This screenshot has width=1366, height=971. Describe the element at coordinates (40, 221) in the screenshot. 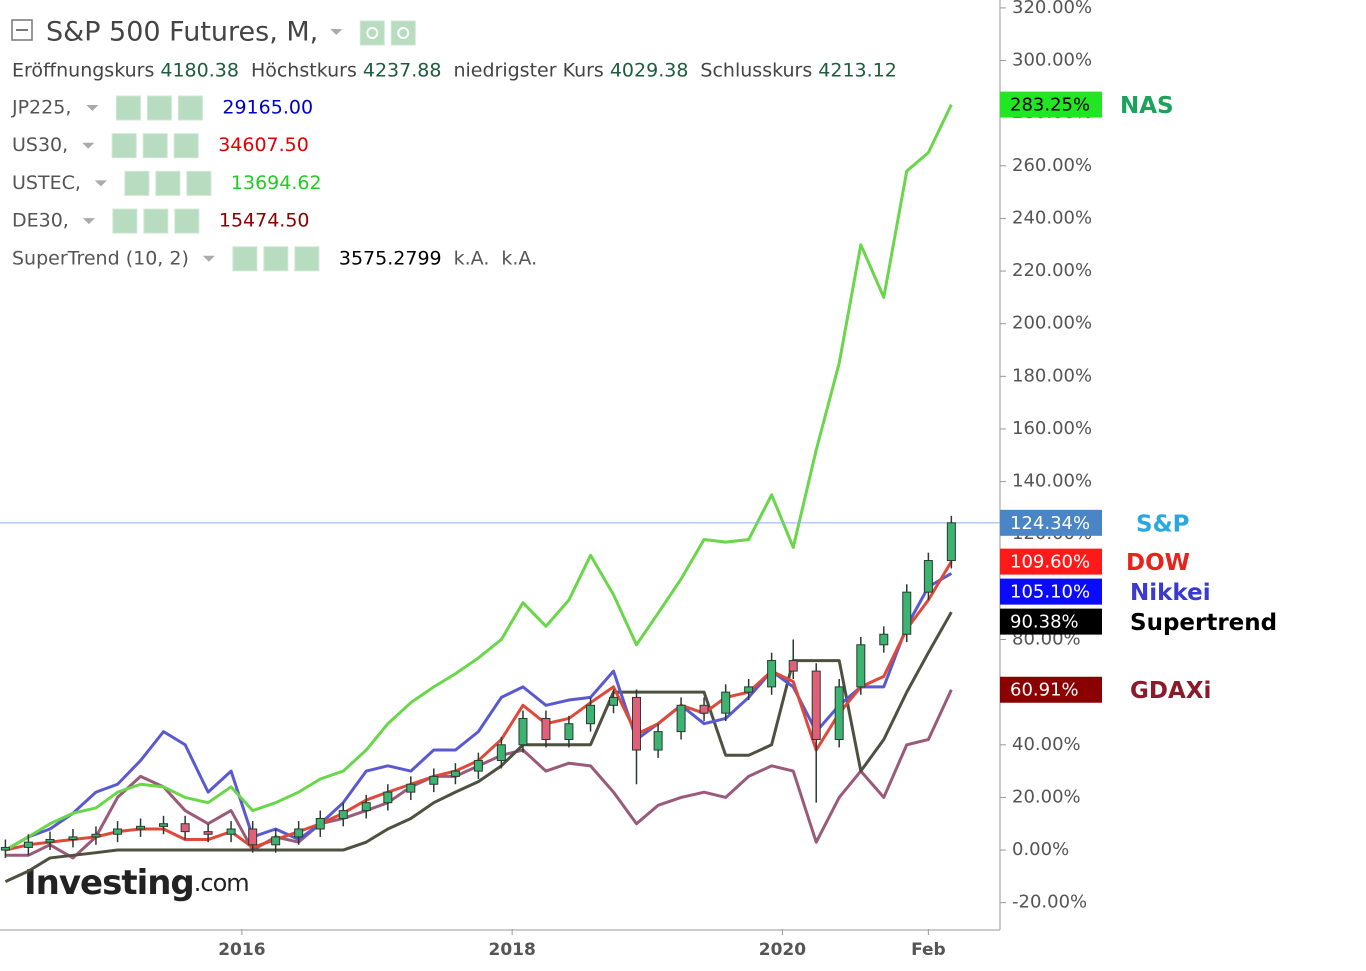

I see `legend-name: DE30,` at that location.